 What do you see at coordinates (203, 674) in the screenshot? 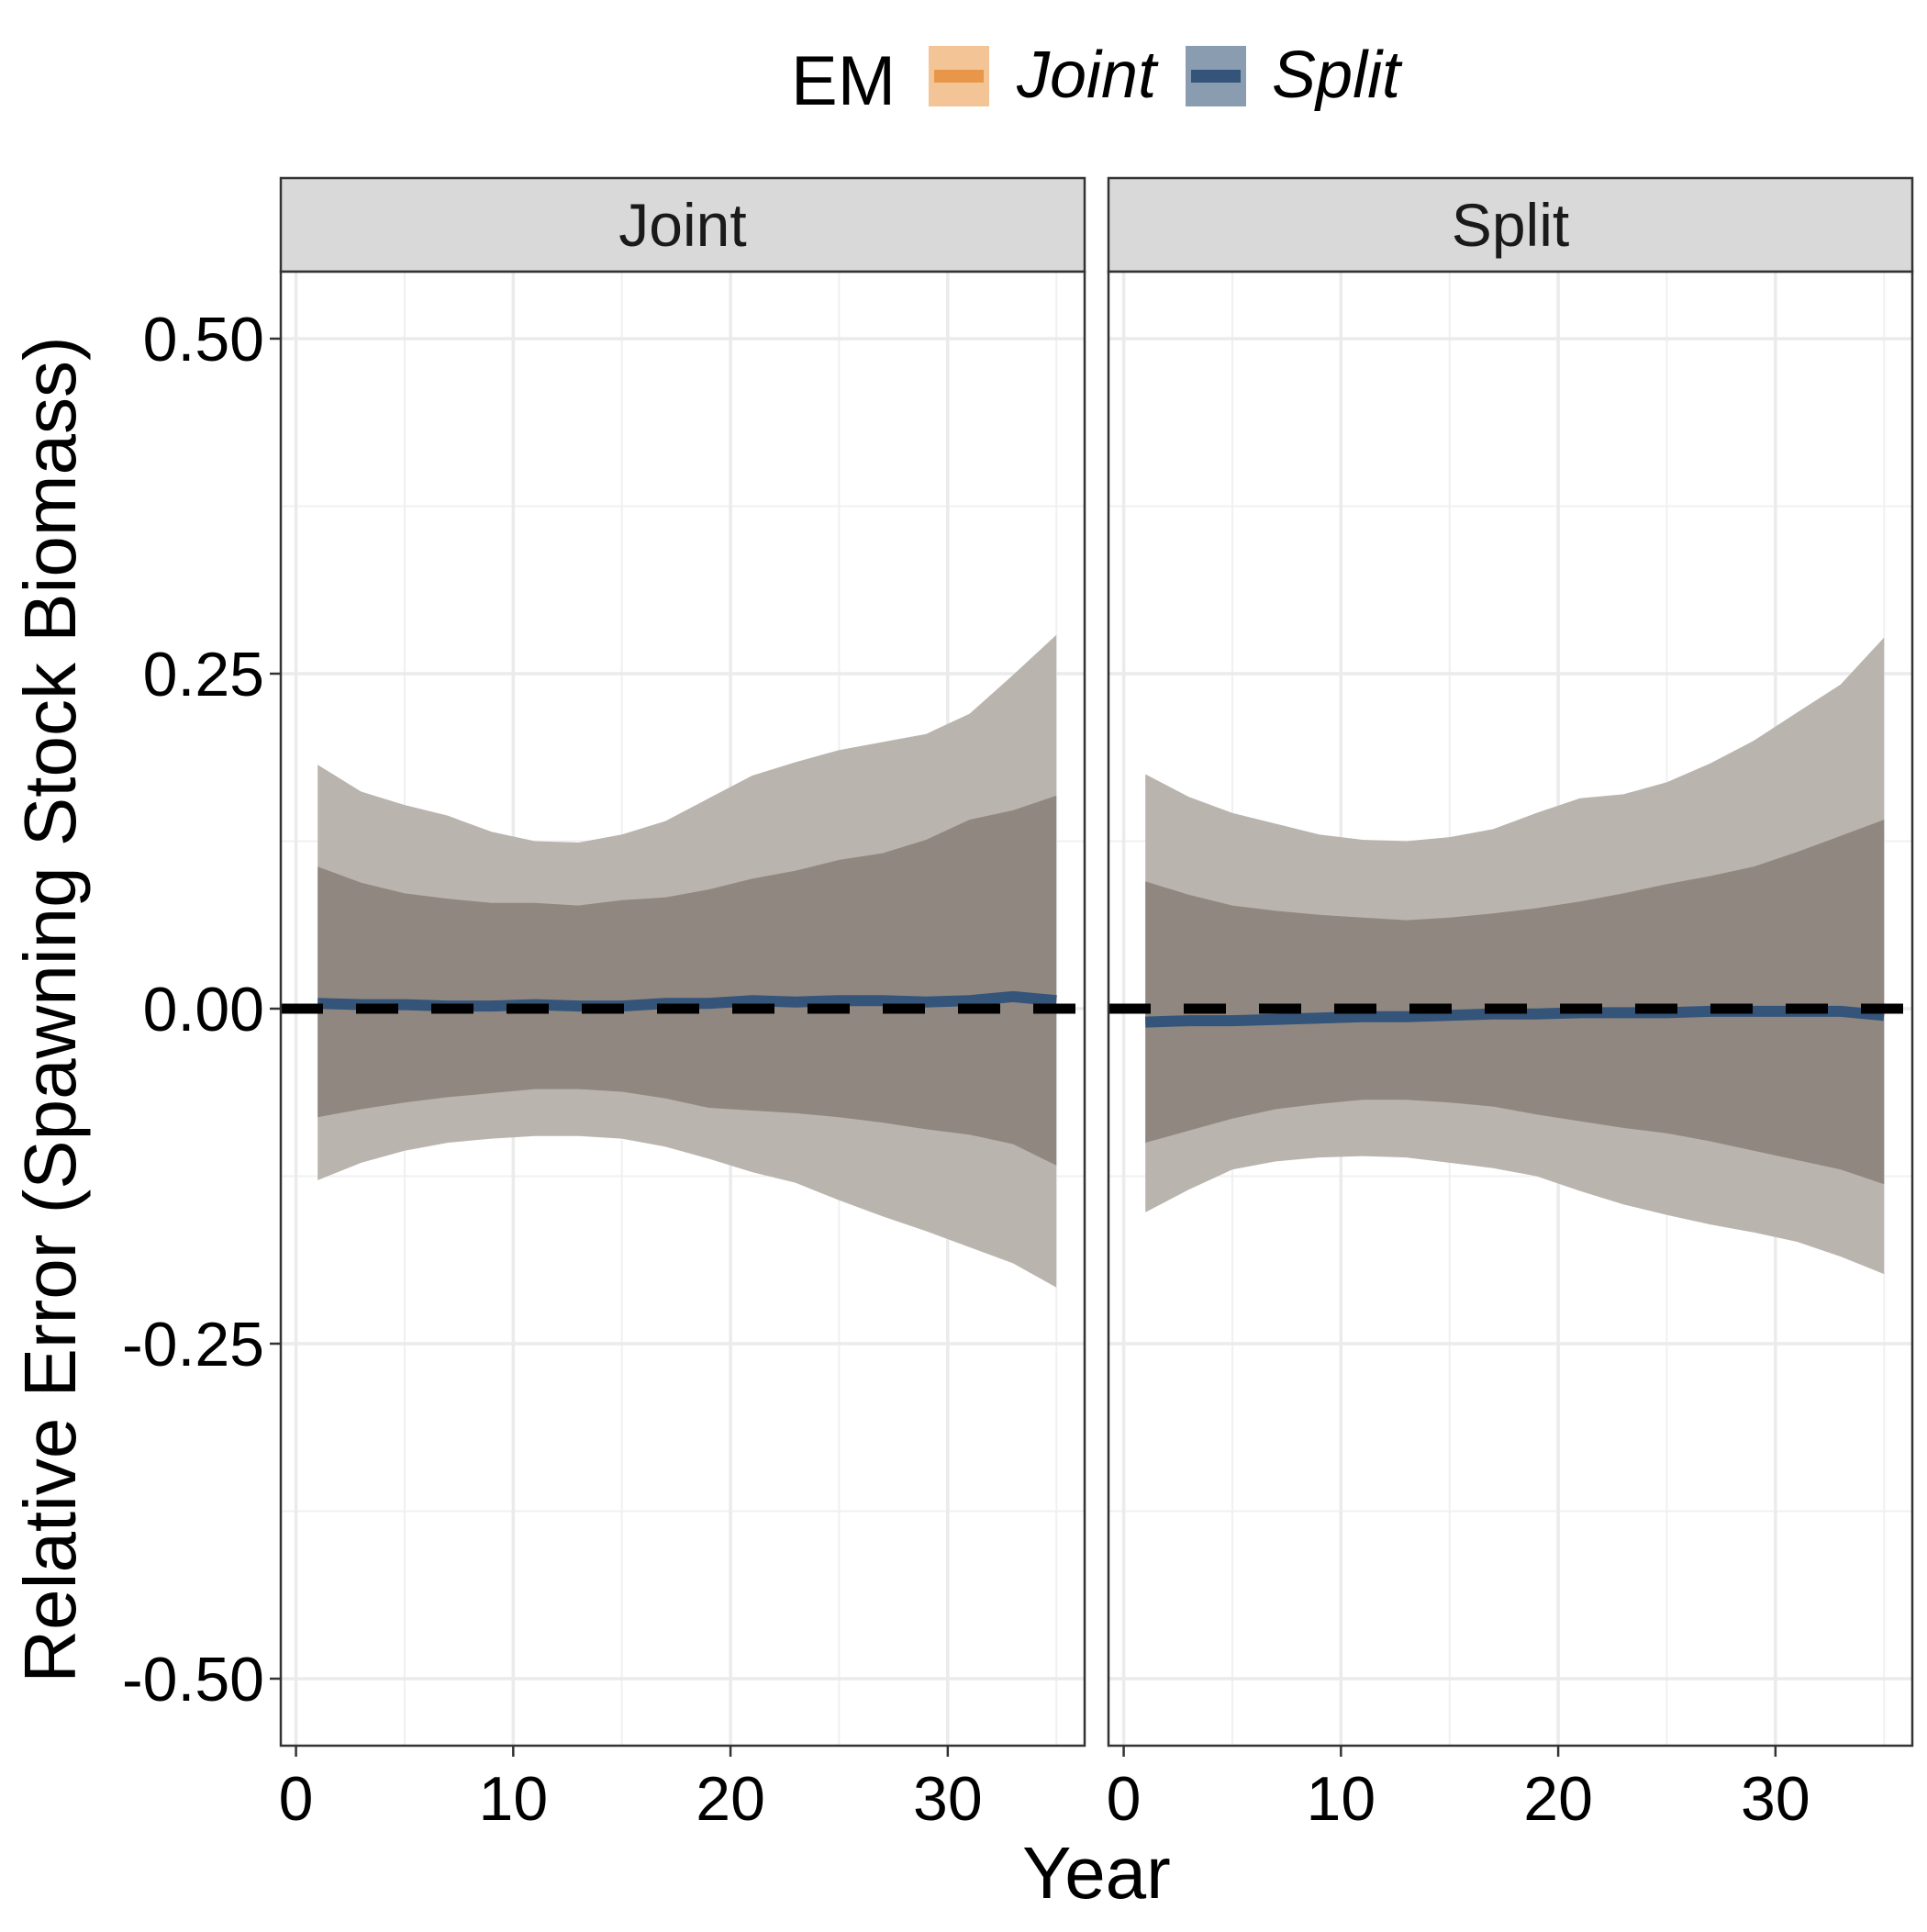
I see `y-tick-label: 0.25` at bounding box center [203, 674].